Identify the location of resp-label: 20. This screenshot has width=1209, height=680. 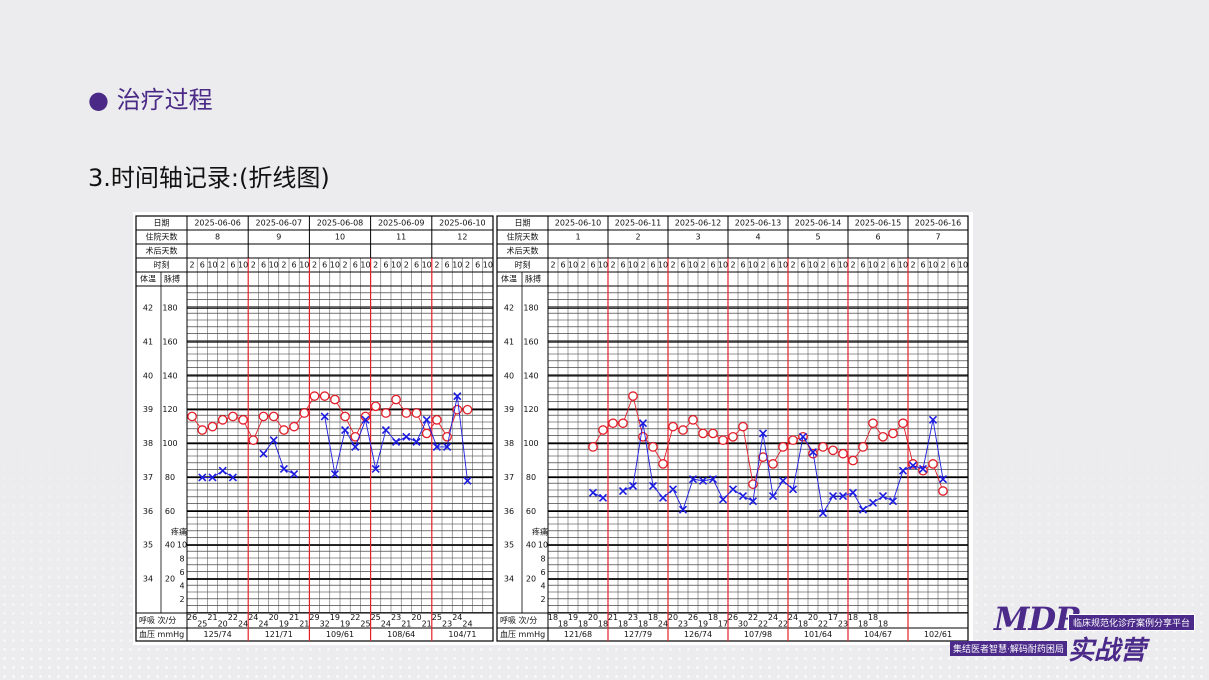
(673, 617).